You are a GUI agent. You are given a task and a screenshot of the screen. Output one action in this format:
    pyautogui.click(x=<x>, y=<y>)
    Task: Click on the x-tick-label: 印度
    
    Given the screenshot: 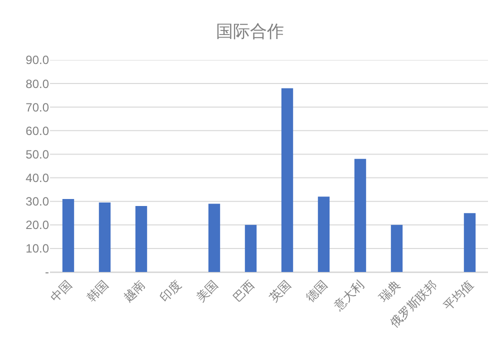 What is the action you would take?
    pyautogui.click(x=170, y=291)
    